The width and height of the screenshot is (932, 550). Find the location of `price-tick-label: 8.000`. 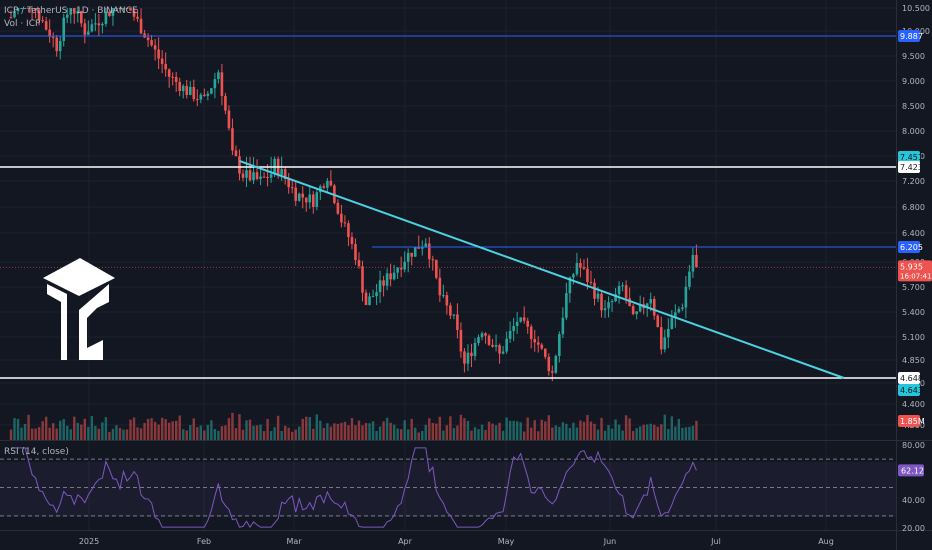

price-tick-label: 8.000 is located at coordinates (913, 131).